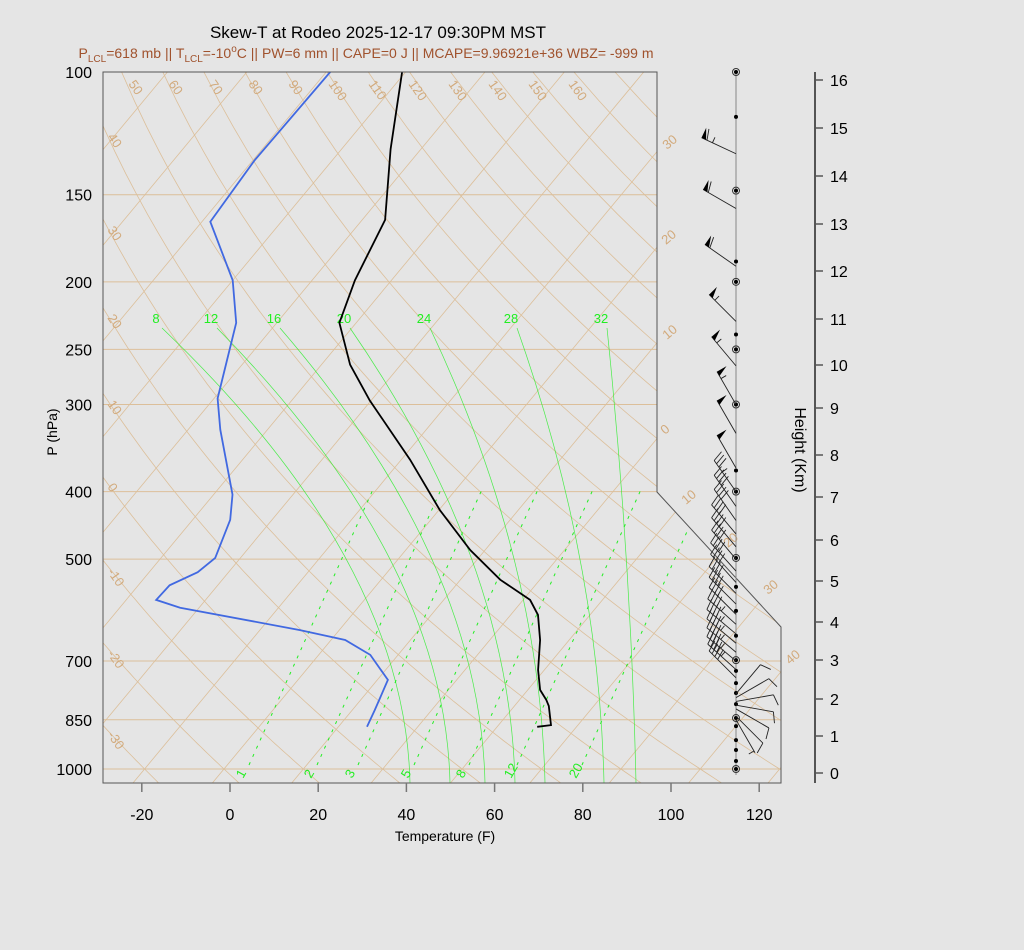 This screenshot has width=1024, height=950. Describe the element at coordinates (52, 431) in the screenshot. I see `y-axis-title: P (hPa)` at that location.